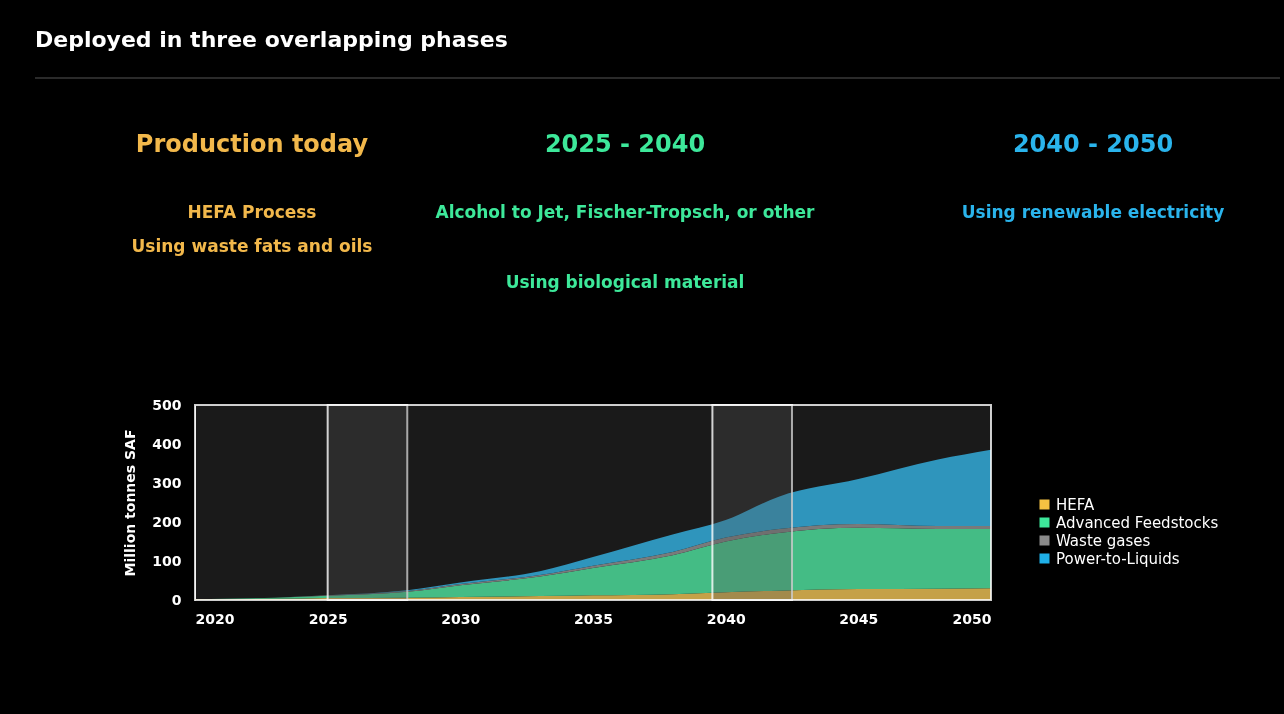  I want to click on text: Using renewable electricity, so click(1093, 212).